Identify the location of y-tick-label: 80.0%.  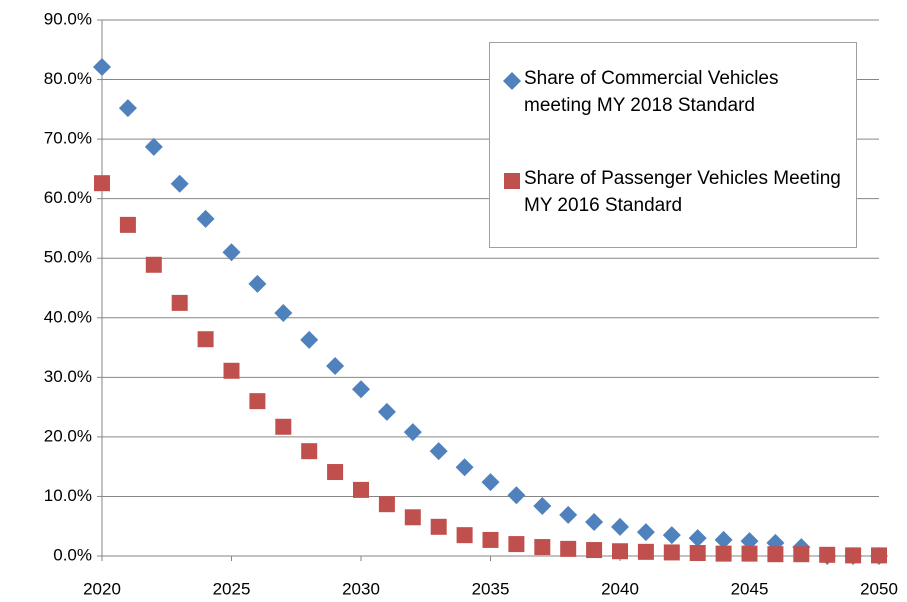
(68, 78).